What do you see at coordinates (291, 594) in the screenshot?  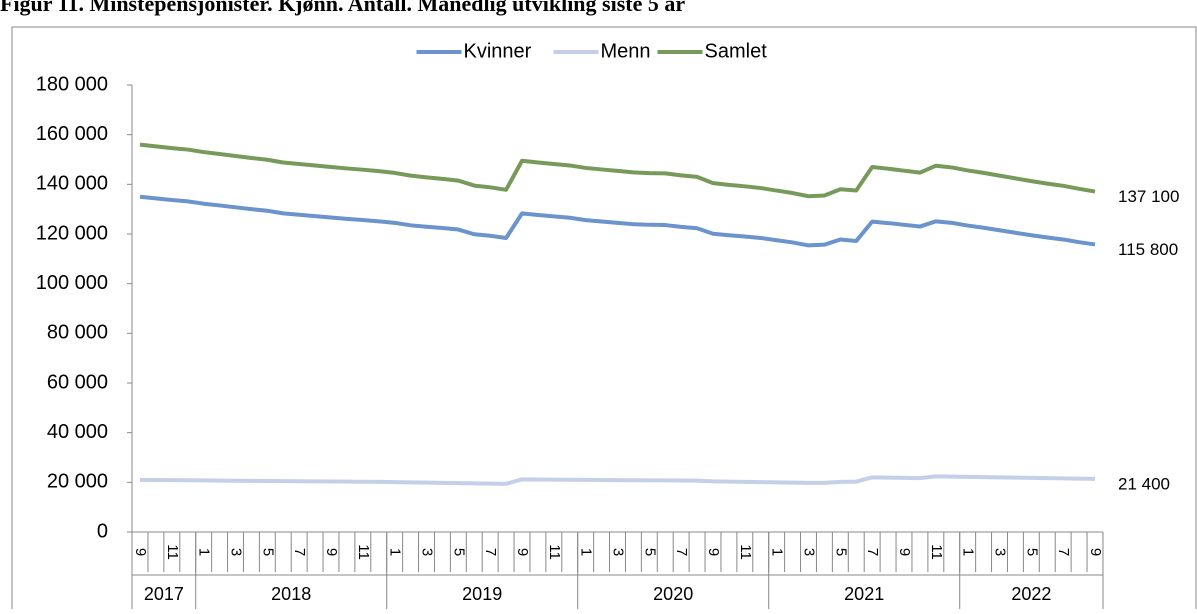 I see `group-label: 2018` at bounding box center [291, 594].